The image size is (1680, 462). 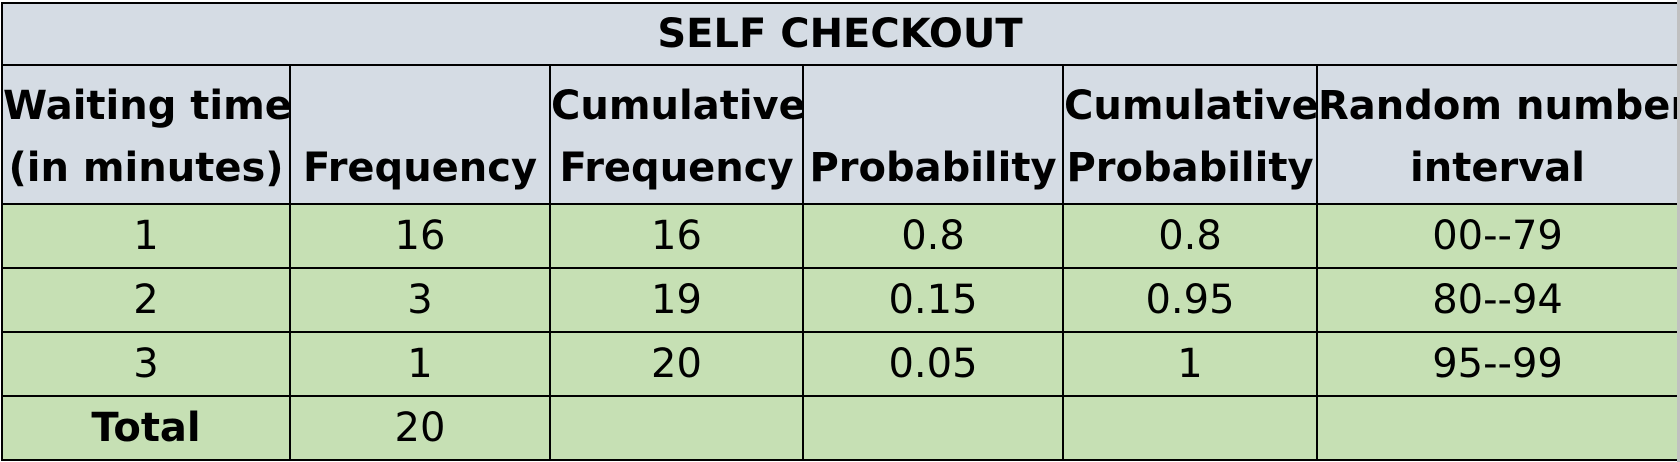 I want to click on cell-cumulative-probability: 0.95, so click(x=1190, y=300).